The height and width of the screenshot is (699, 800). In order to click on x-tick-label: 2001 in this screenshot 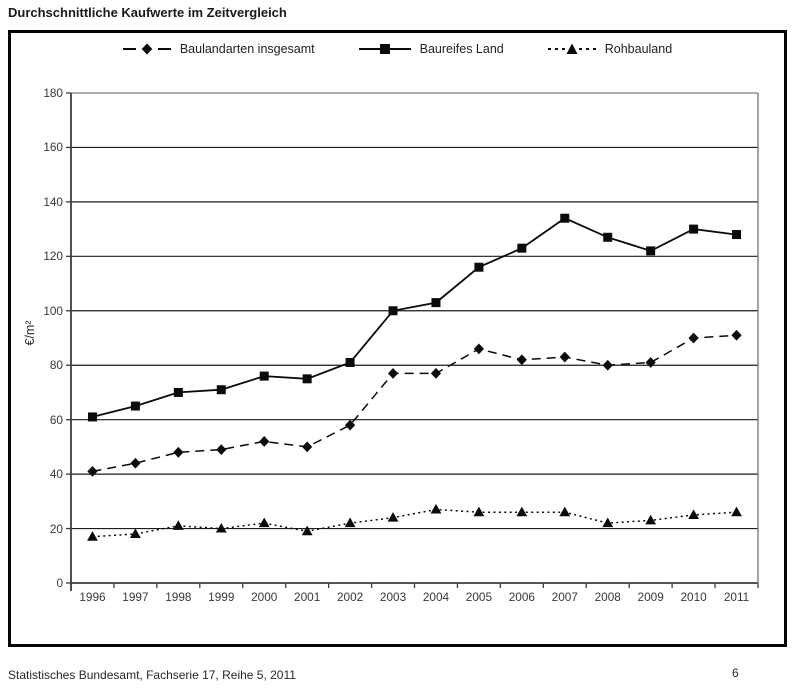, I will do `click(307, 597)`.